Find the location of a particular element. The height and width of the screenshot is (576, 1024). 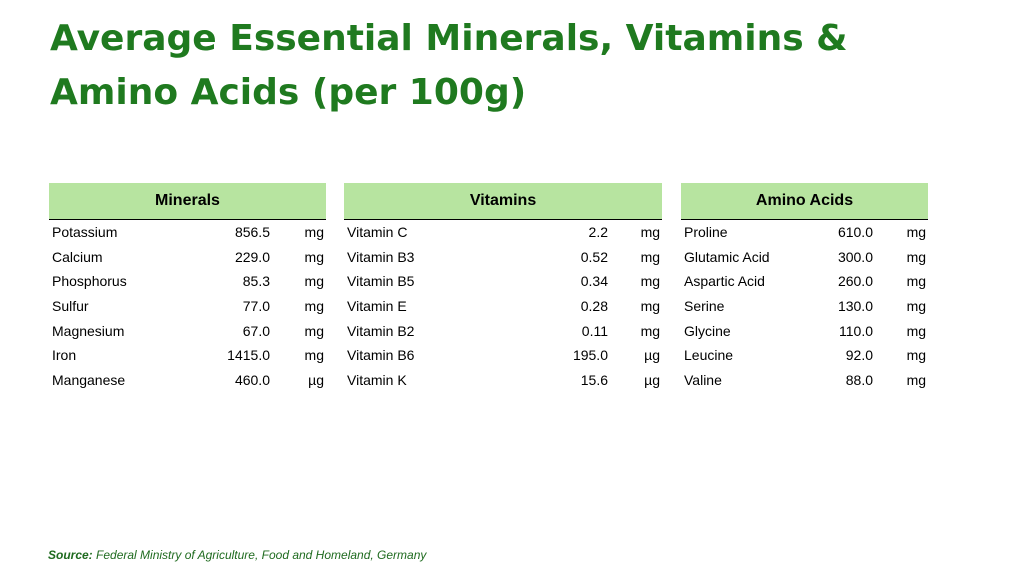

row-name: Iron is located at coordinates (64, 355).